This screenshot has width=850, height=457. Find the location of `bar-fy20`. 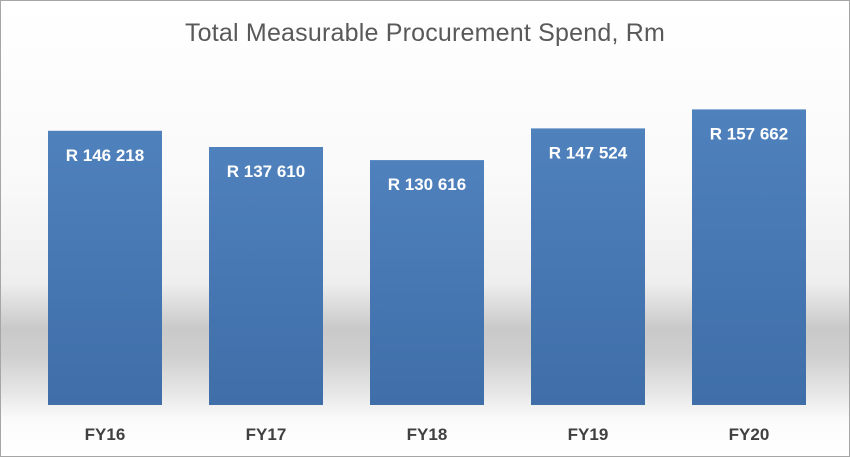

bar-fy20 is located at coordinates (749, 257).